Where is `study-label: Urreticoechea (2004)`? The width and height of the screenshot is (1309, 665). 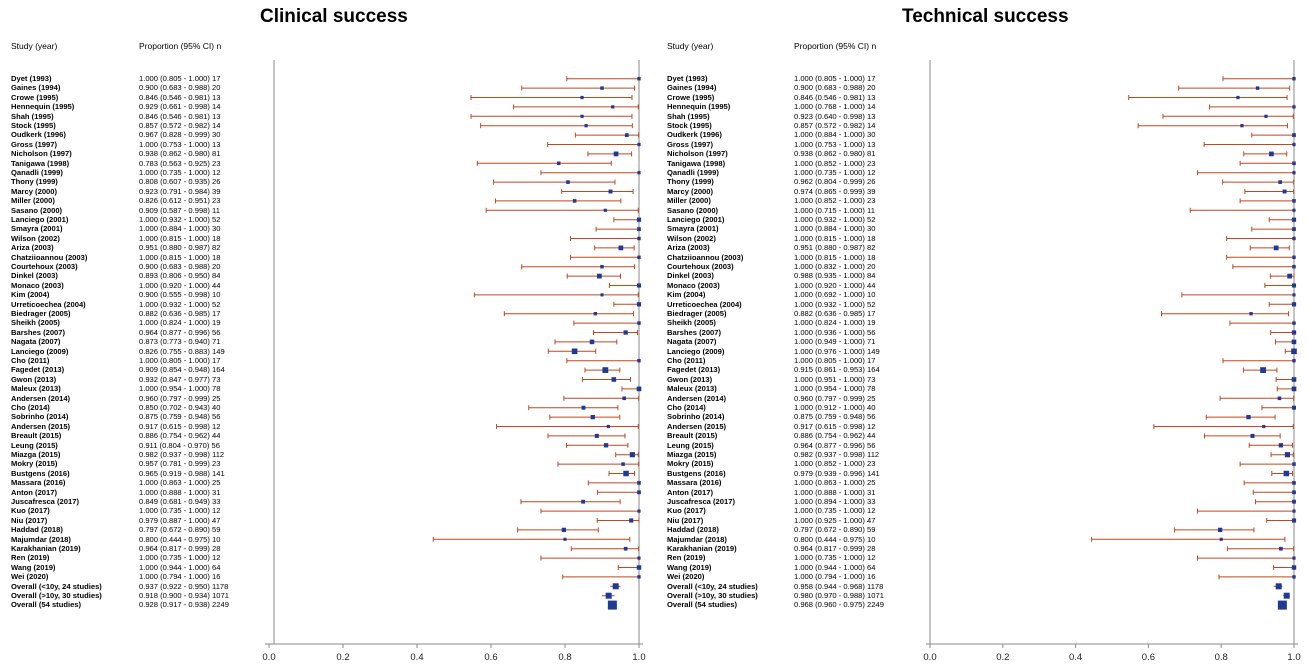 study-label: Urreticoechea (2004) is located at coordinates (704, 304).